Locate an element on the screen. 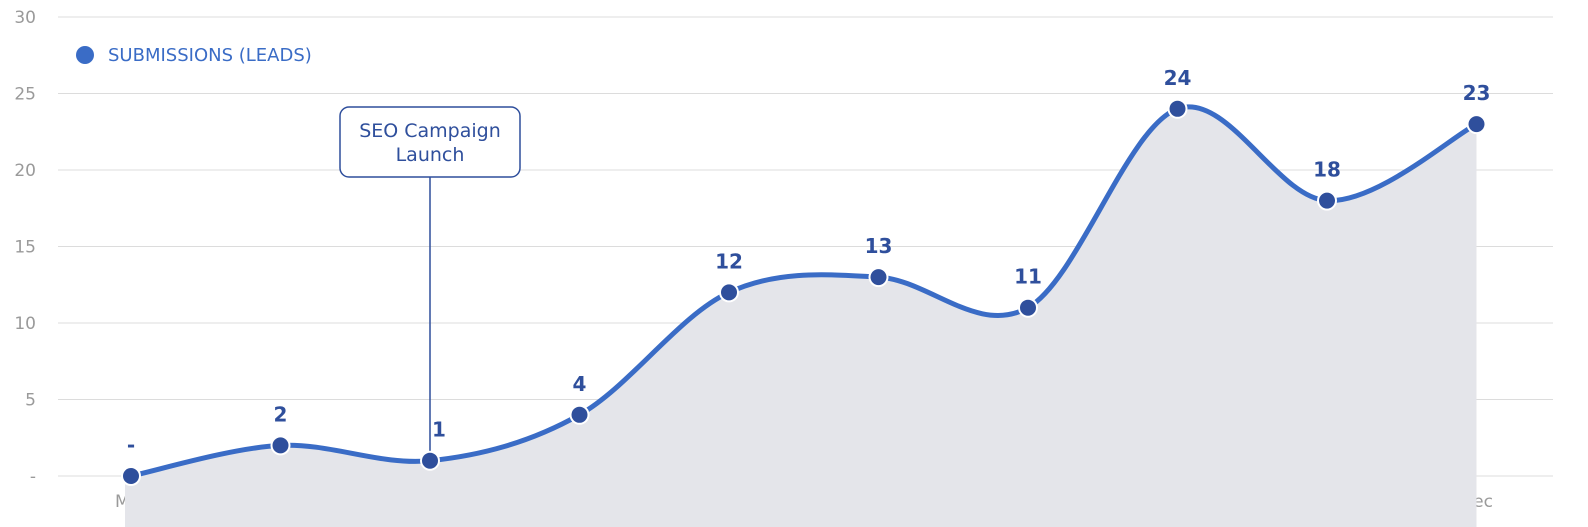  y-axis-ticks: - 5 10 15 20 25 30 is located at coordinates (25, 247).